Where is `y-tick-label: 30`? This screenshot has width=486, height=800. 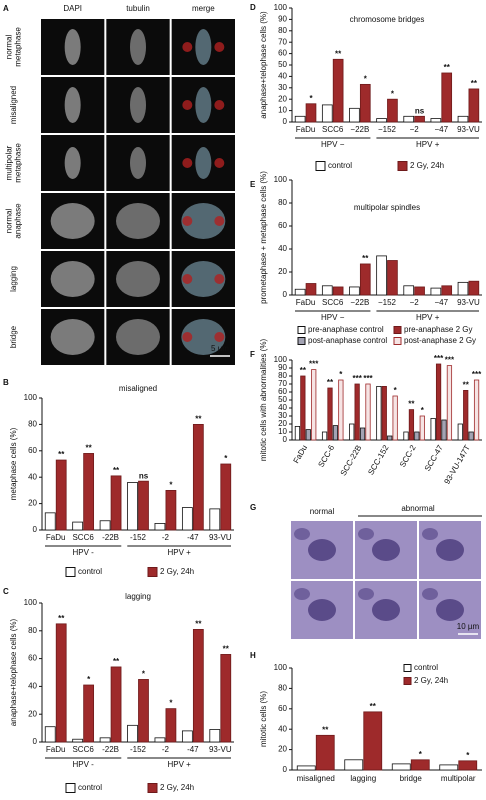 y-tick-label: 30 is located at coordinates (282, 415).